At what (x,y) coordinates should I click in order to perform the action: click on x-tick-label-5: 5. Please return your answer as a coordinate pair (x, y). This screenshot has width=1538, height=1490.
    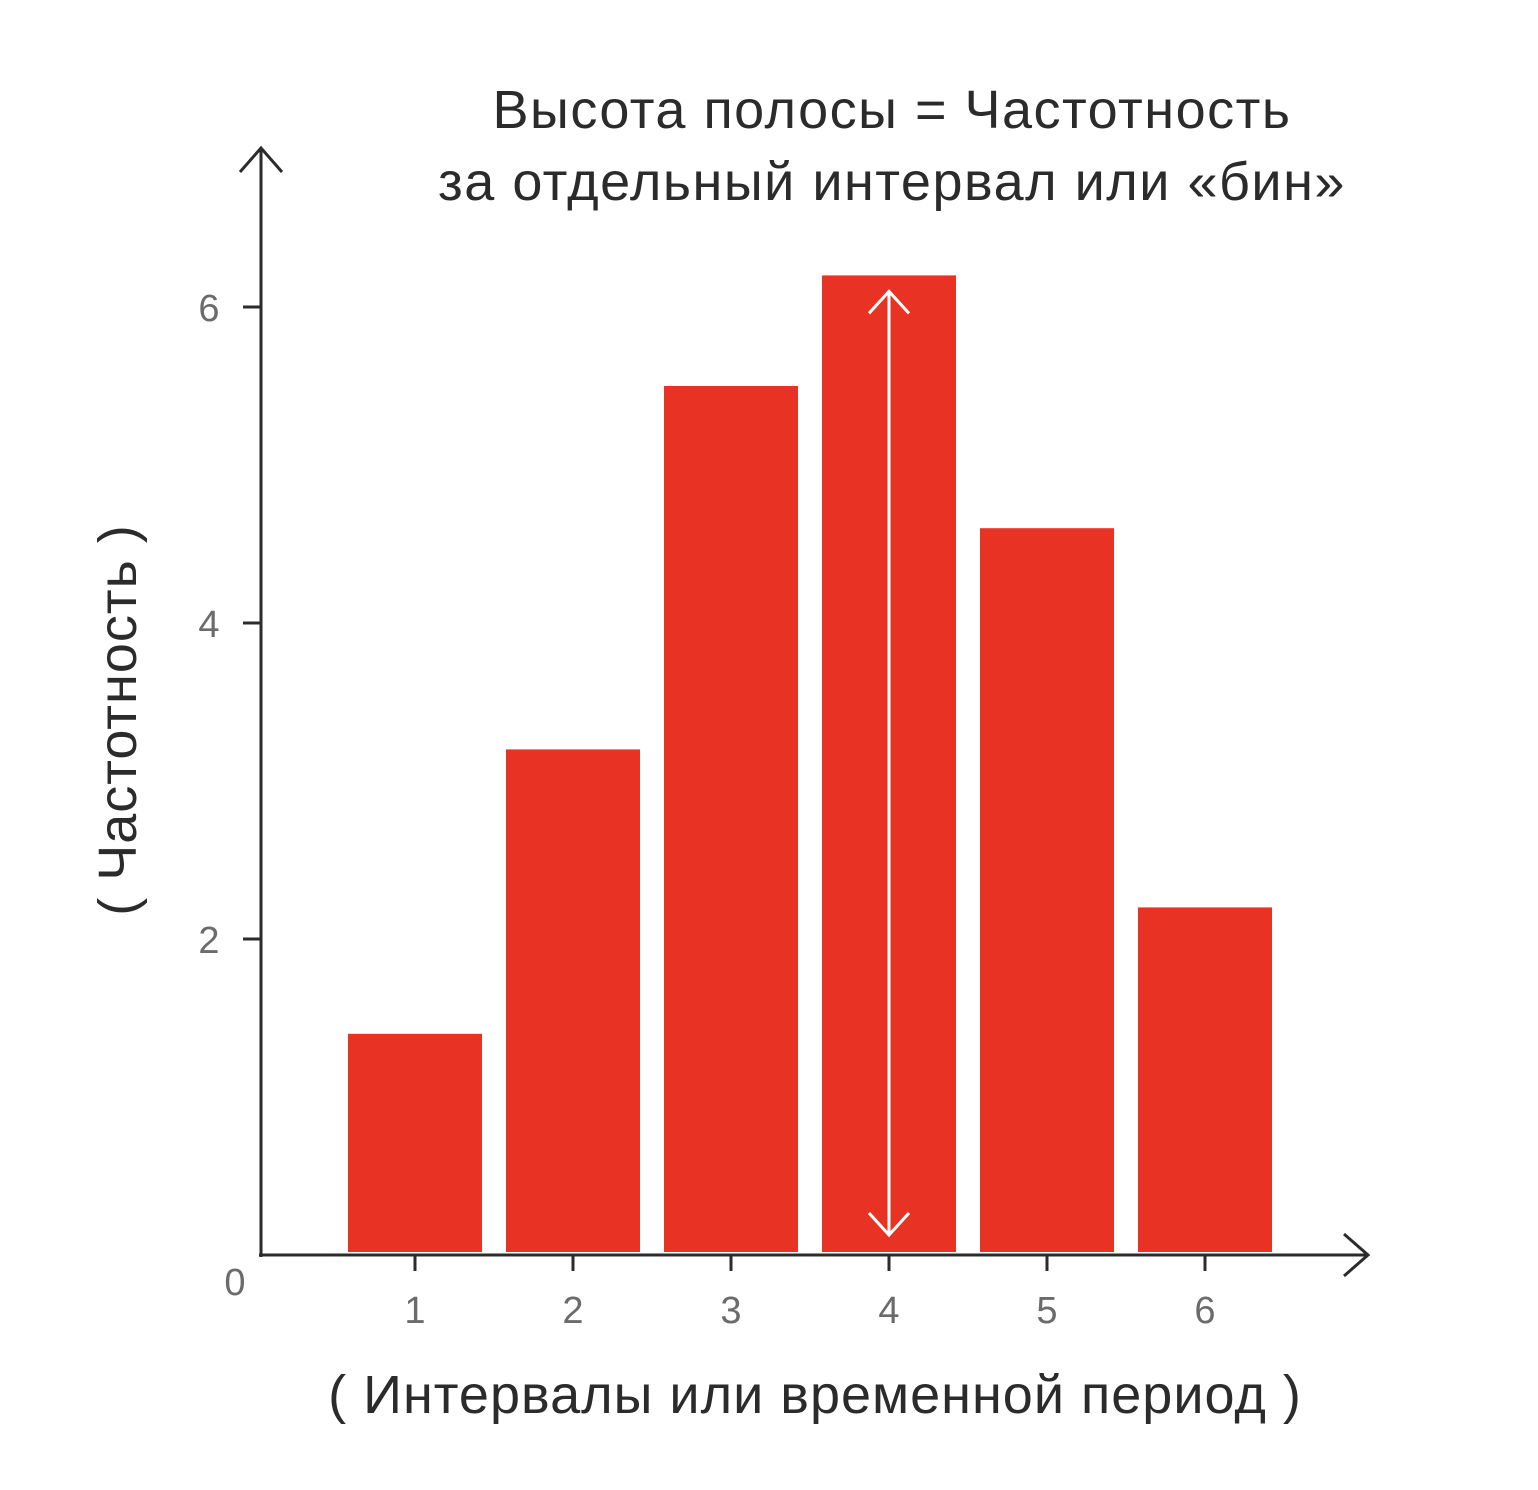
    Looking at the image, I should click on (1046, 1311).